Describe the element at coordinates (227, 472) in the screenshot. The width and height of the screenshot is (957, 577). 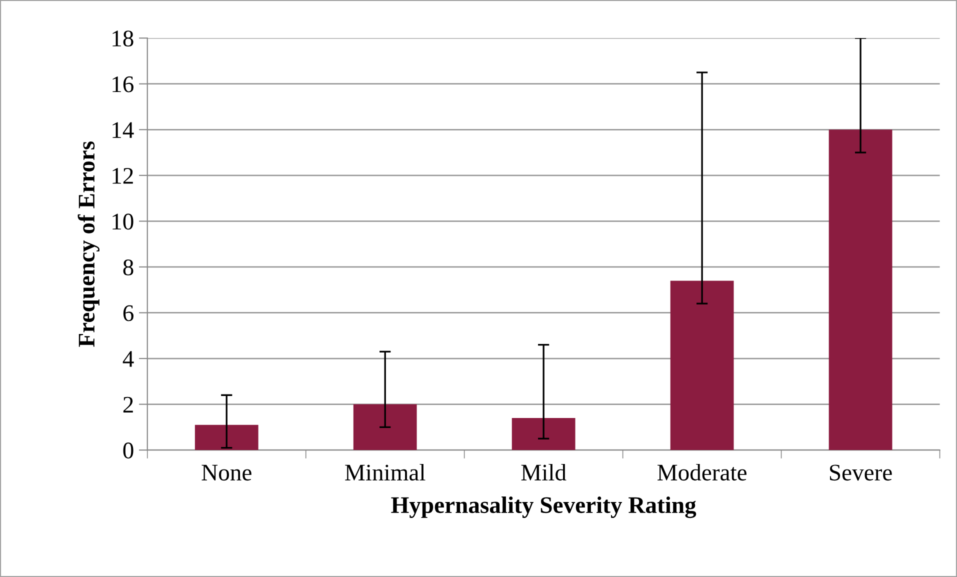
I see `x-tick-label: None` at that location.